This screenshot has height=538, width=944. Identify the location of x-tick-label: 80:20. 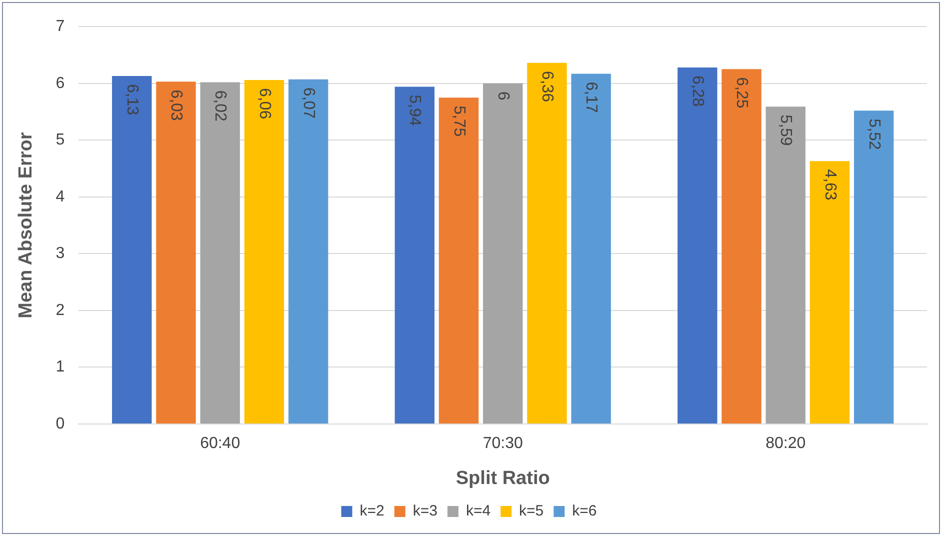
(786, 443).